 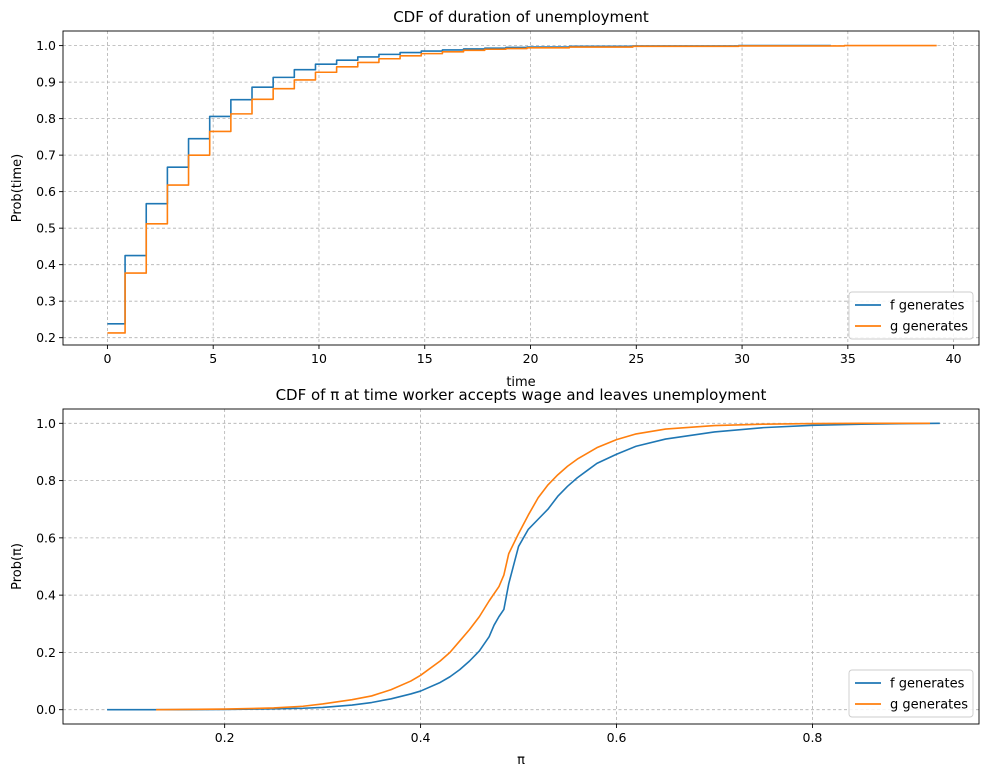 I want to click on y-tick-label: 0.0, so click(x=46, y=709).